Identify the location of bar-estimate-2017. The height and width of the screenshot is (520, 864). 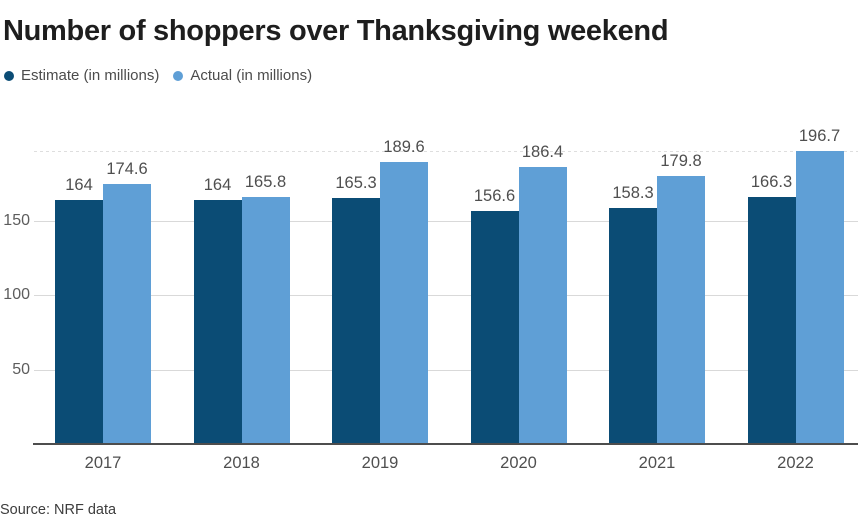
(79, 322).